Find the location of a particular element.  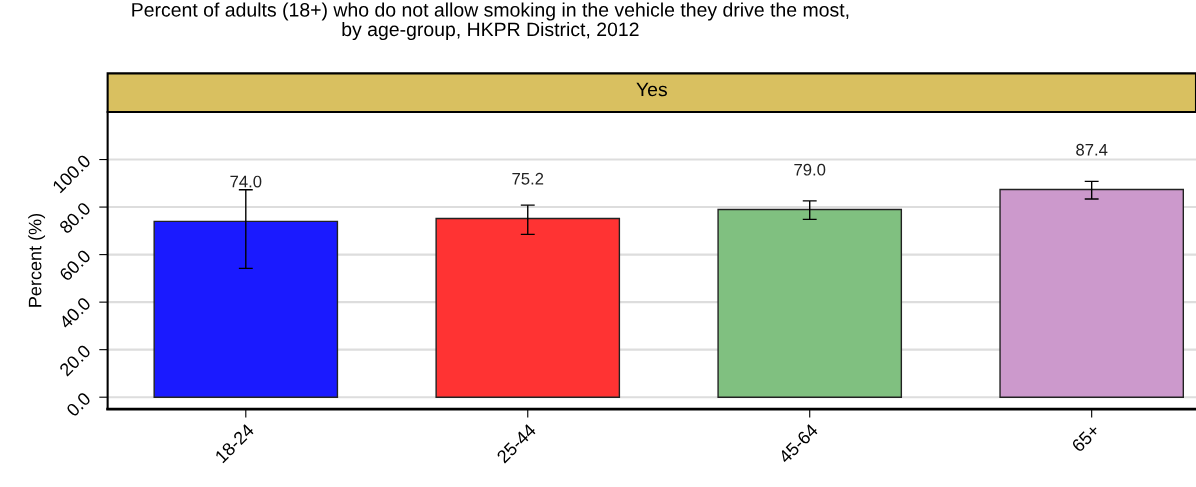

y-tick-label: 40.0 is located at coordinates (75, 313).